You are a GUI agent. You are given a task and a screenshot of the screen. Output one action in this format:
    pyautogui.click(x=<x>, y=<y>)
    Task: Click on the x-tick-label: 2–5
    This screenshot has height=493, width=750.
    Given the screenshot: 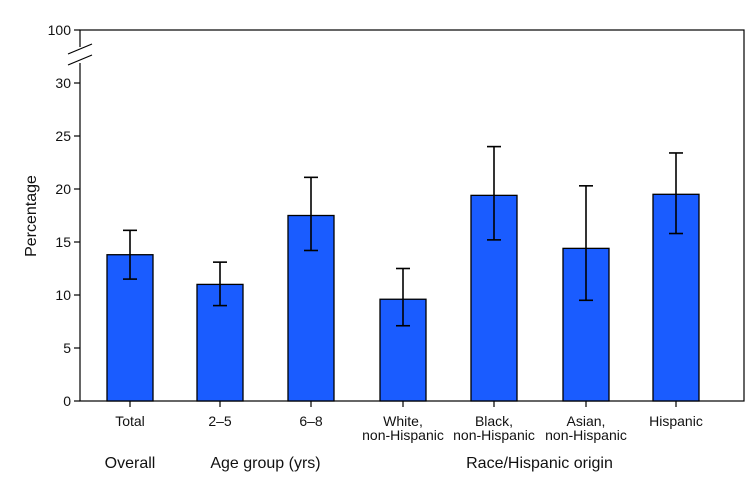 What is the action you would take?
    pyautogui.click(x=220, y=421)
    